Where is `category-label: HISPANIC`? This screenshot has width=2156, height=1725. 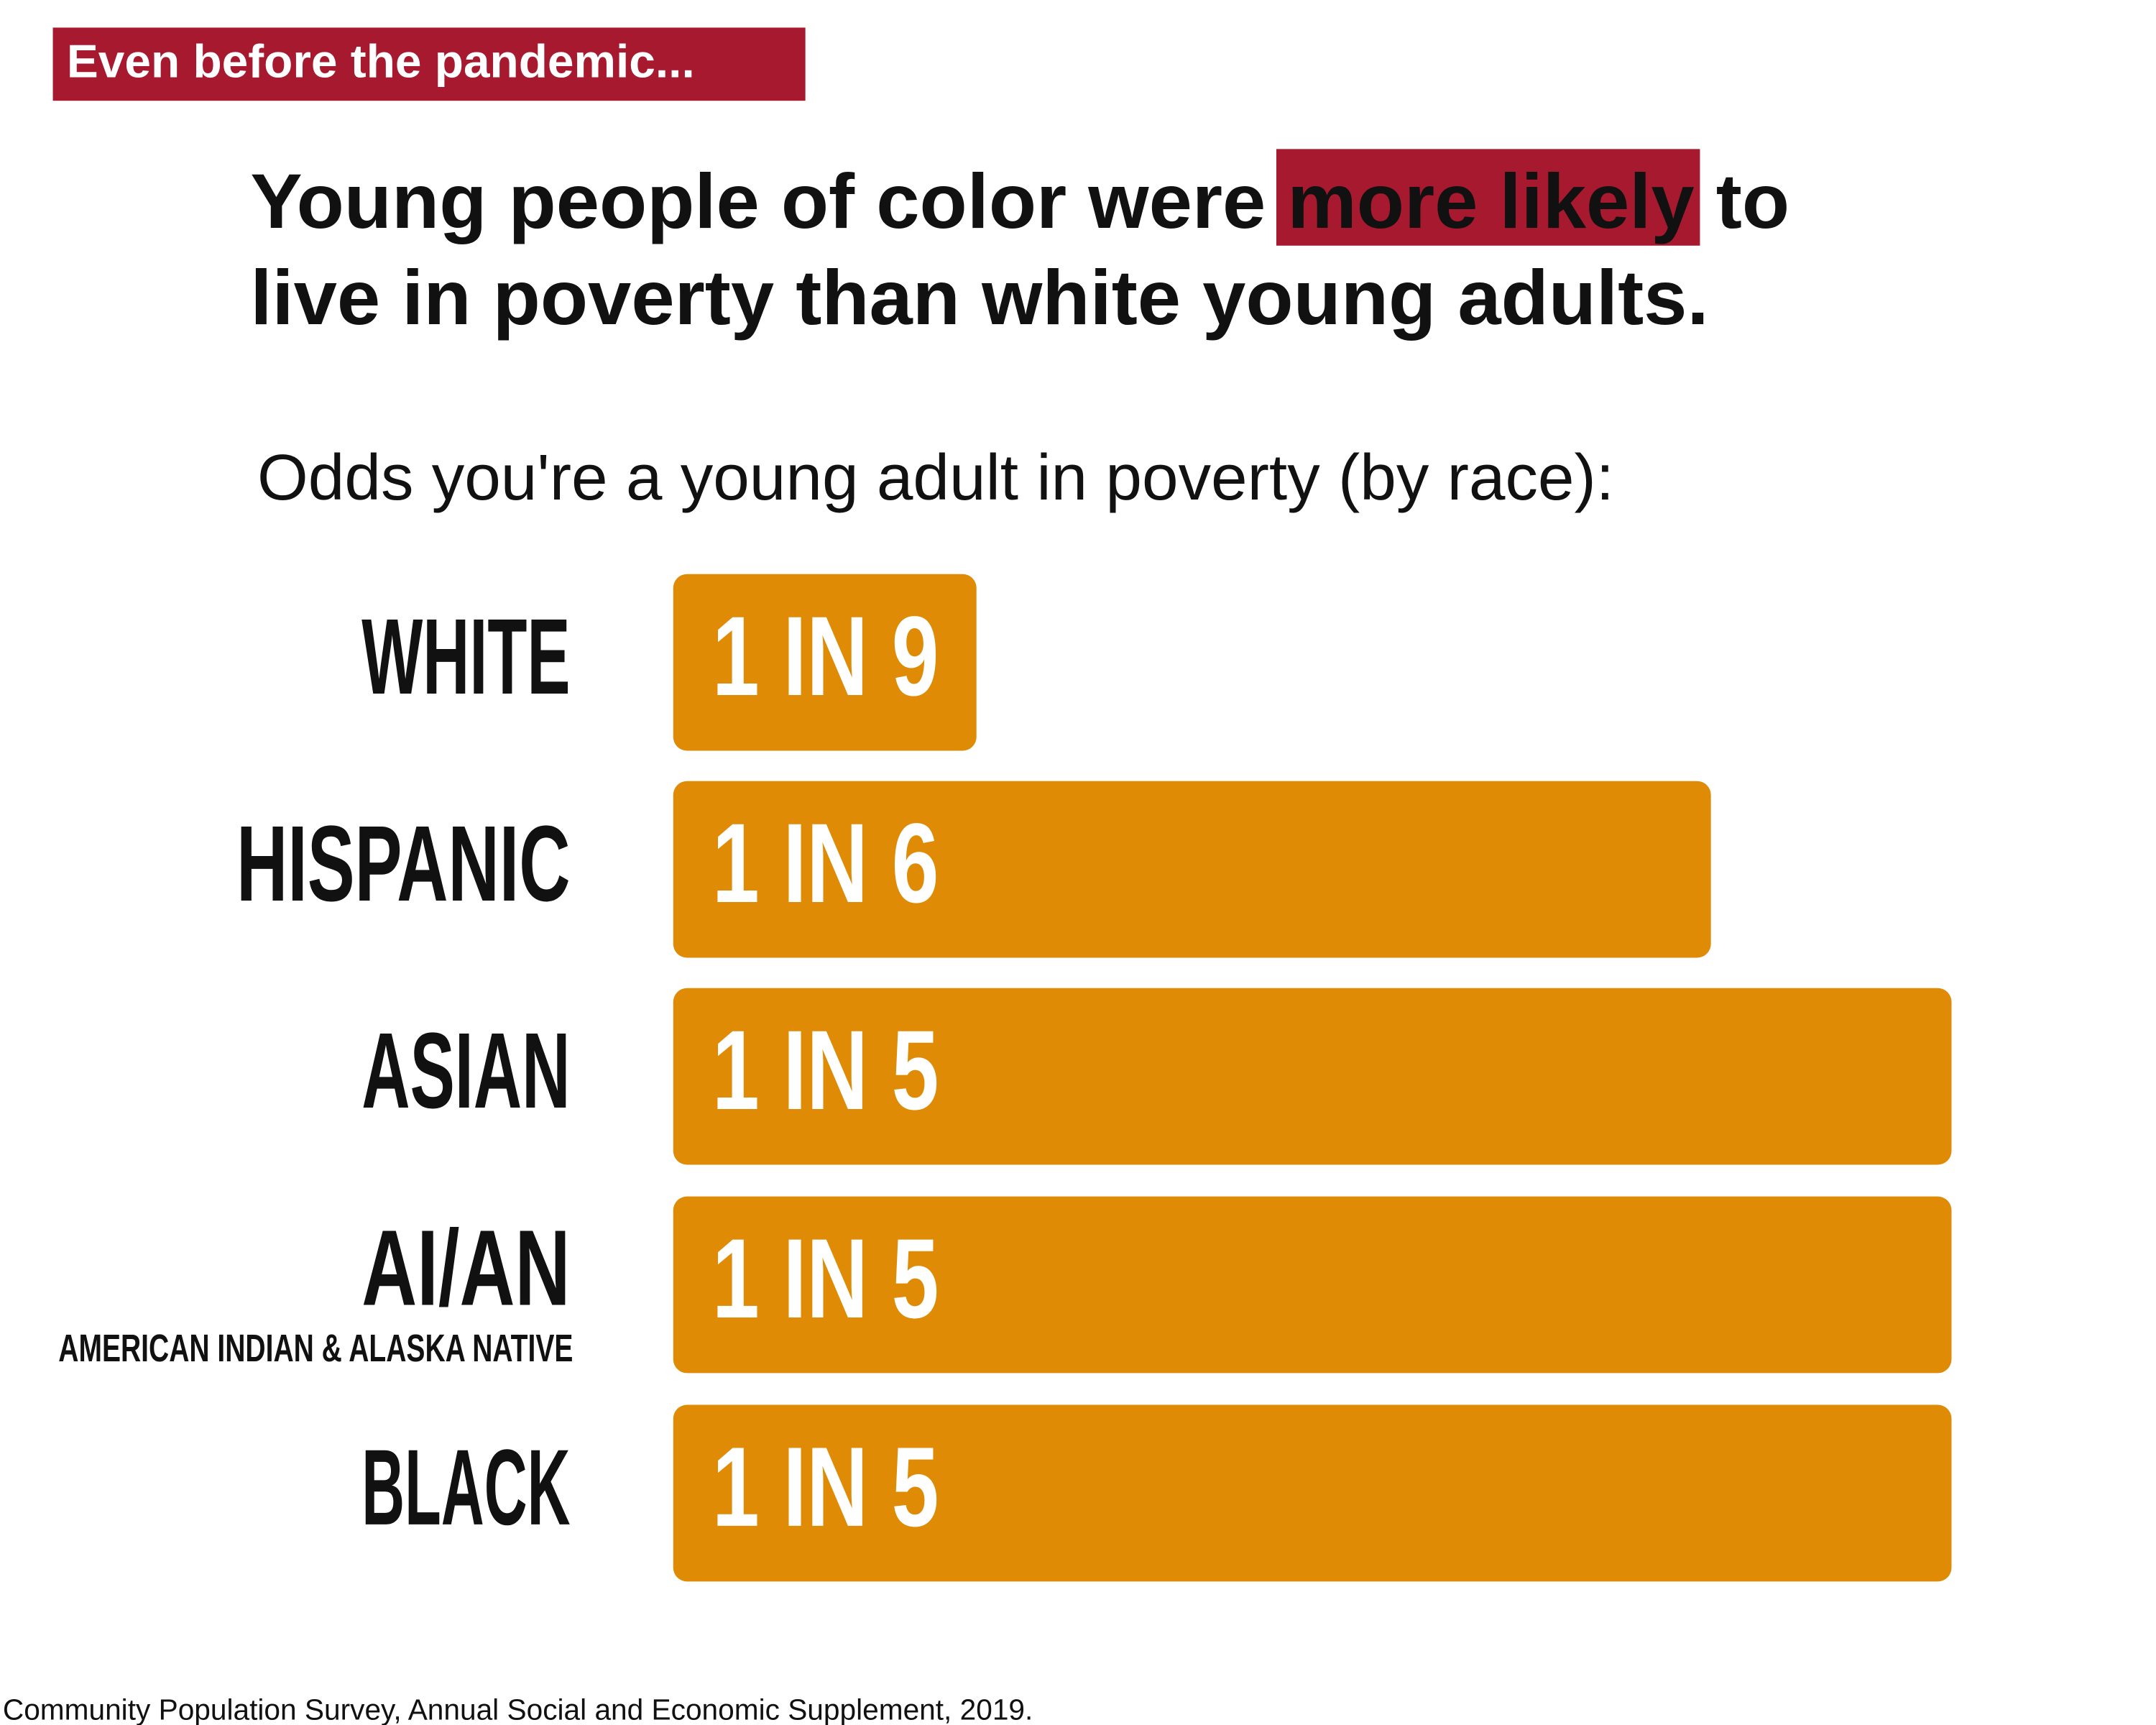 category-label: HISPANIC is located at coordinates (404, 864).